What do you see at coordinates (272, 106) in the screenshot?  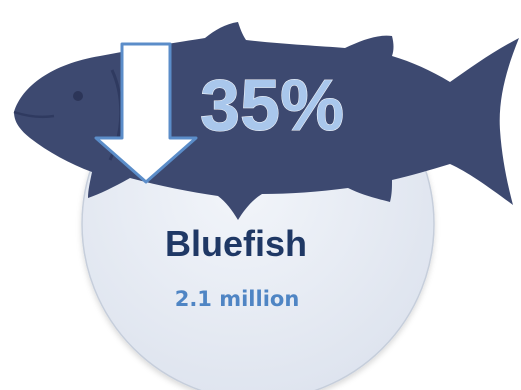 I see `change-percent: 35%` at bounding box center [272, 106].